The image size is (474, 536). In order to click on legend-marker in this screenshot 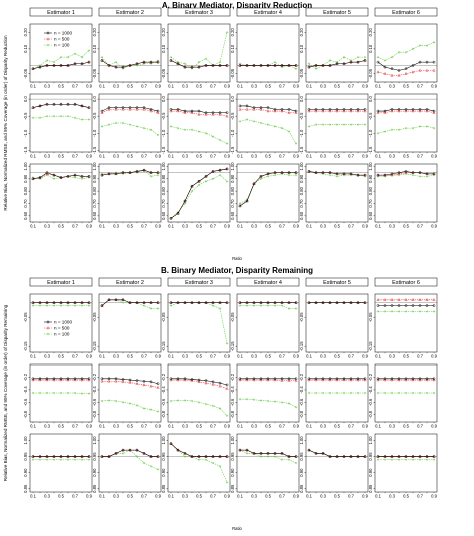, I will do `click(48, 39)`.